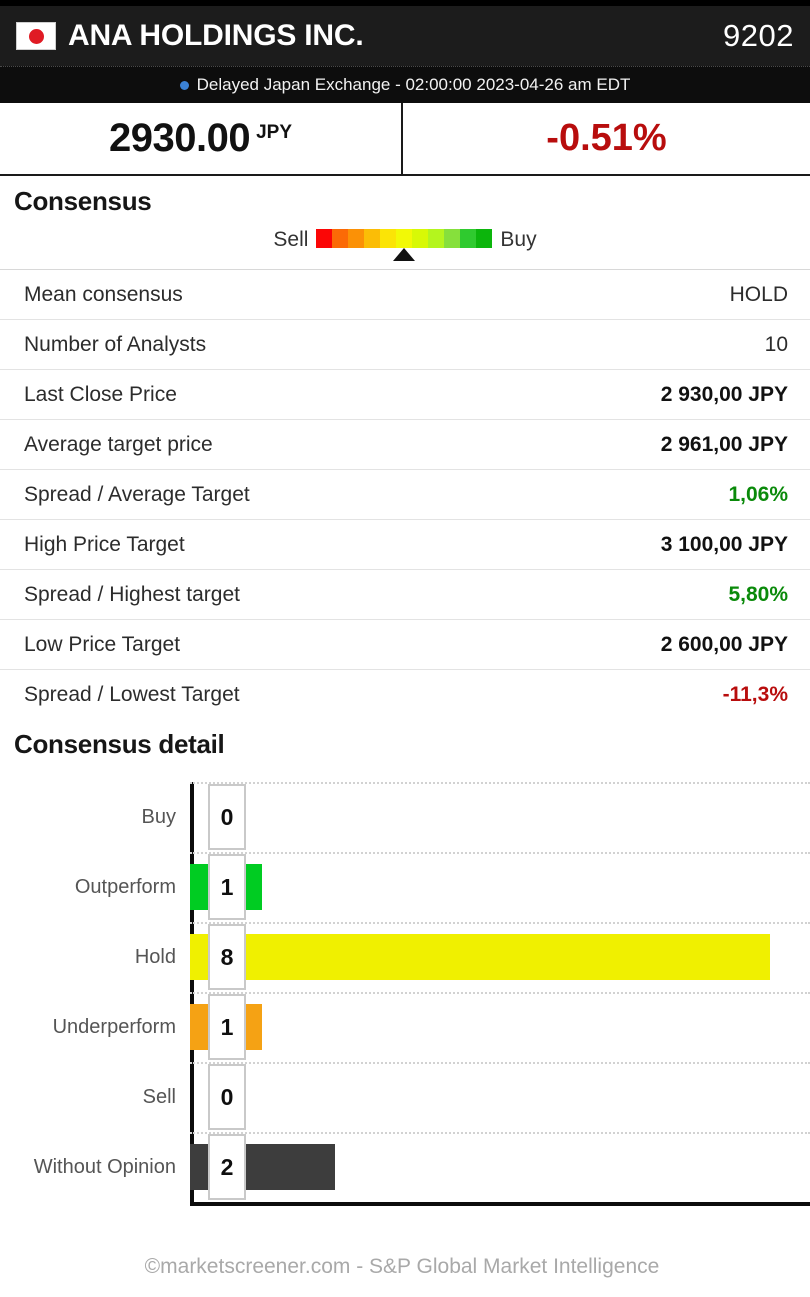 This screenshot has height=1297, width=810. I want to click on row-value: 2 600,00 JPY, so click(724, 644).